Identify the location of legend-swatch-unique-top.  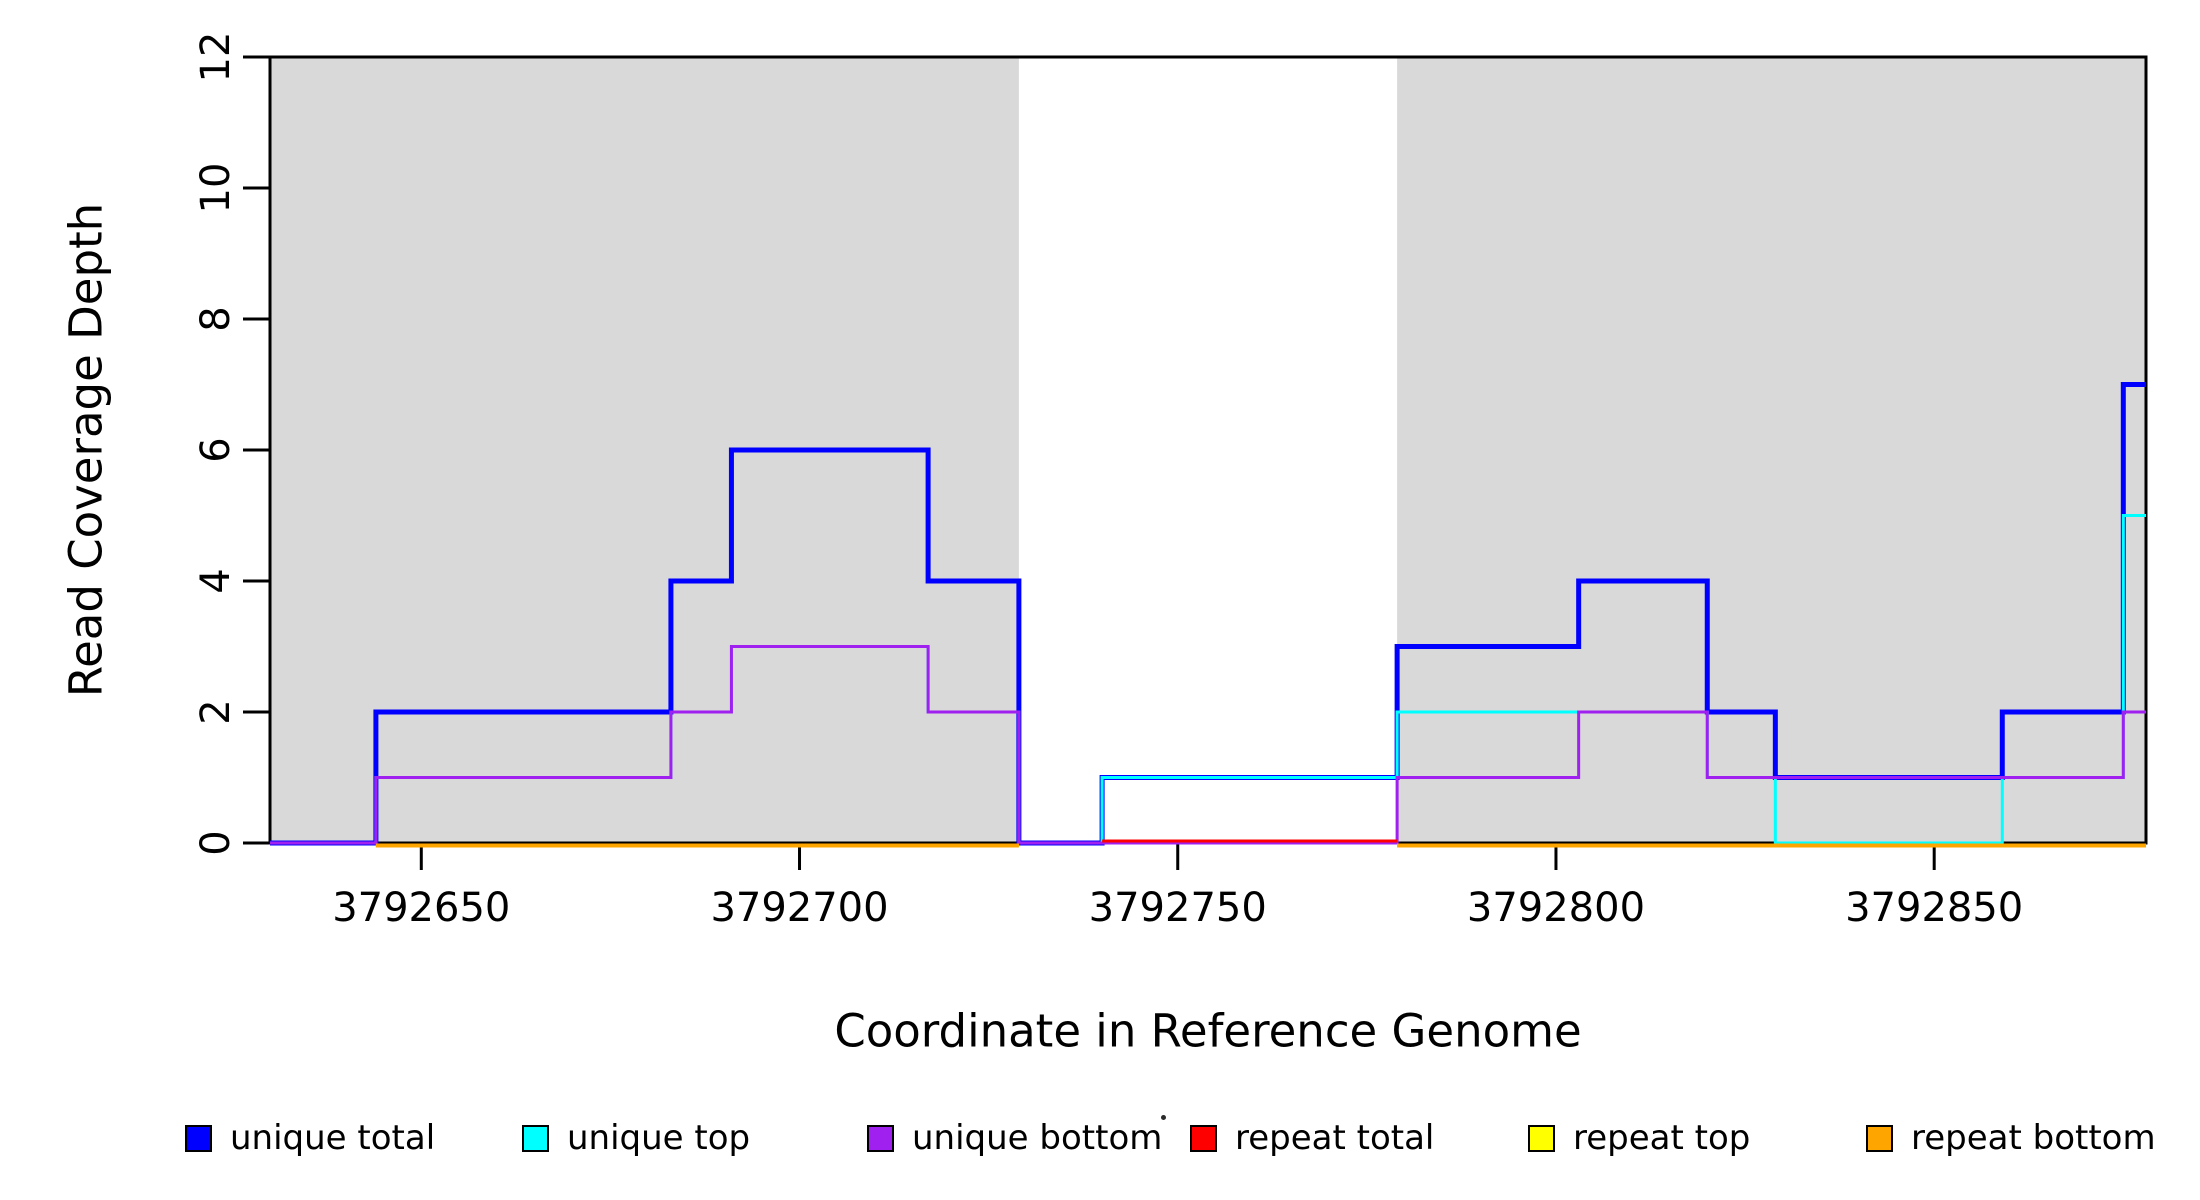
(535, 1138).